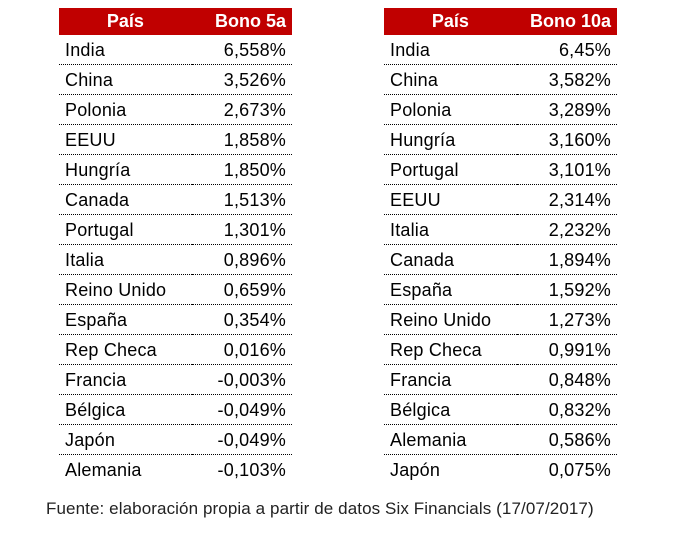 The height and width of the screenshot is (537, 680). Describe the element at coordinates (241, 139) in the screenshot. I see `yield-cell: 1,858%` at that location.